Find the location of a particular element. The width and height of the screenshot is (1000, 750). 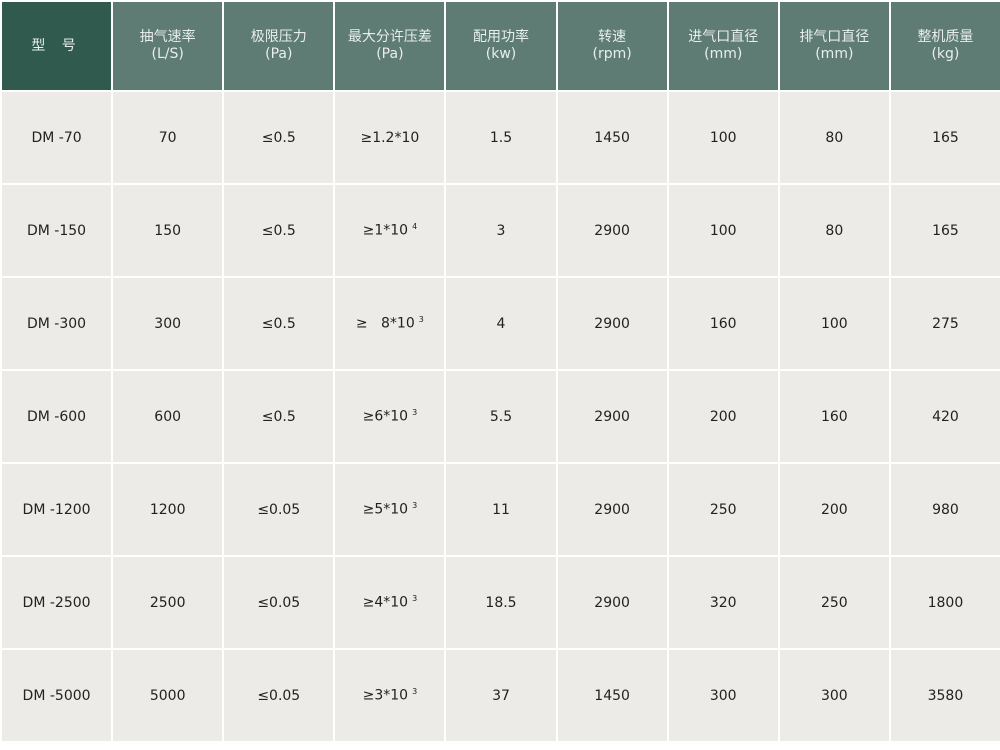

cell-value: 2500 is located at coordinates (167, 602).